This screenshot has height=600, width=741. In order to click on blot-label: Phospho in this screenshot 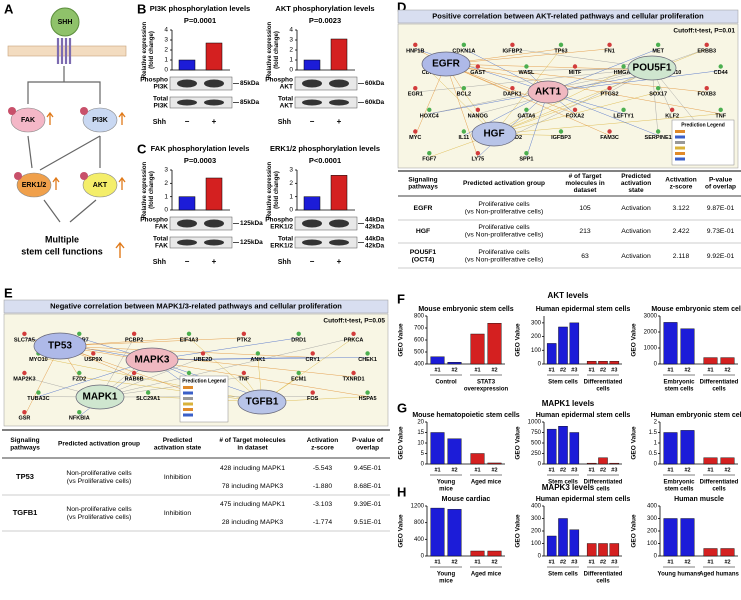, I will do `click(279, 220)`.